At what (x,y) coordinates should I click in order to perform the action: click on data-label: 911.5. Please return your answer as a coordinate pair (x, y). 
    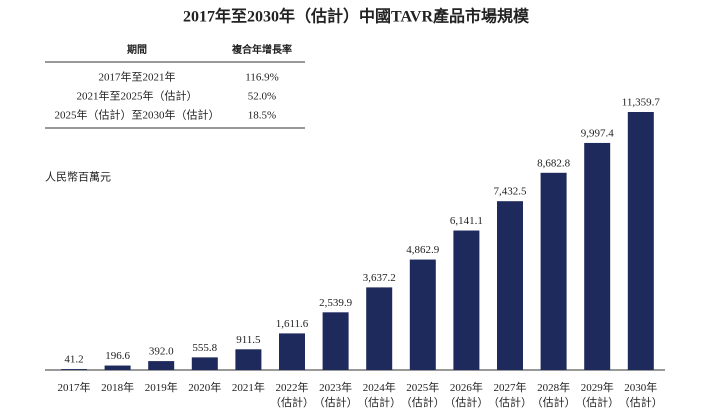
    Looking at the image, I should click on (248, 340).